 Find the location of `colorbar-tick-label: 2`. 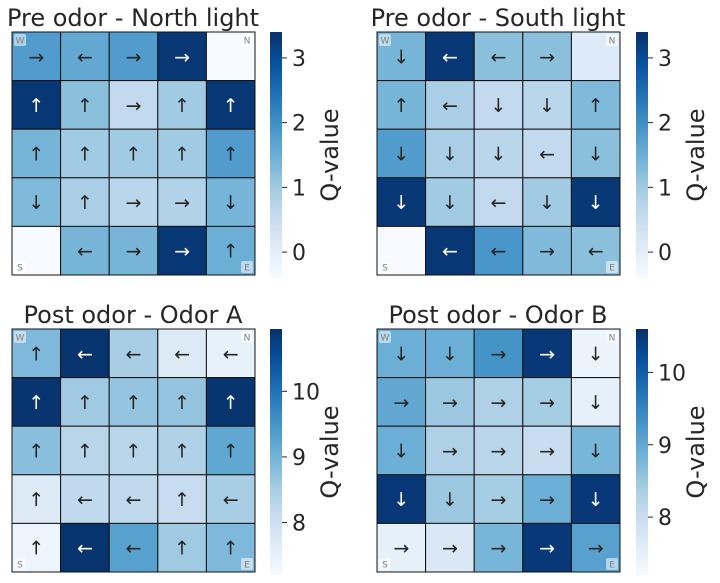

colorbar-tick-label: 2 is located at coordinates (299, 124).